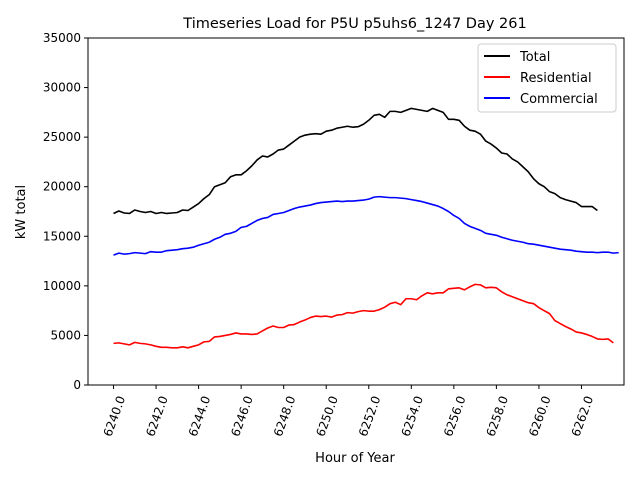  I want to click on y-axis-label: kW total, so click(21, 212).